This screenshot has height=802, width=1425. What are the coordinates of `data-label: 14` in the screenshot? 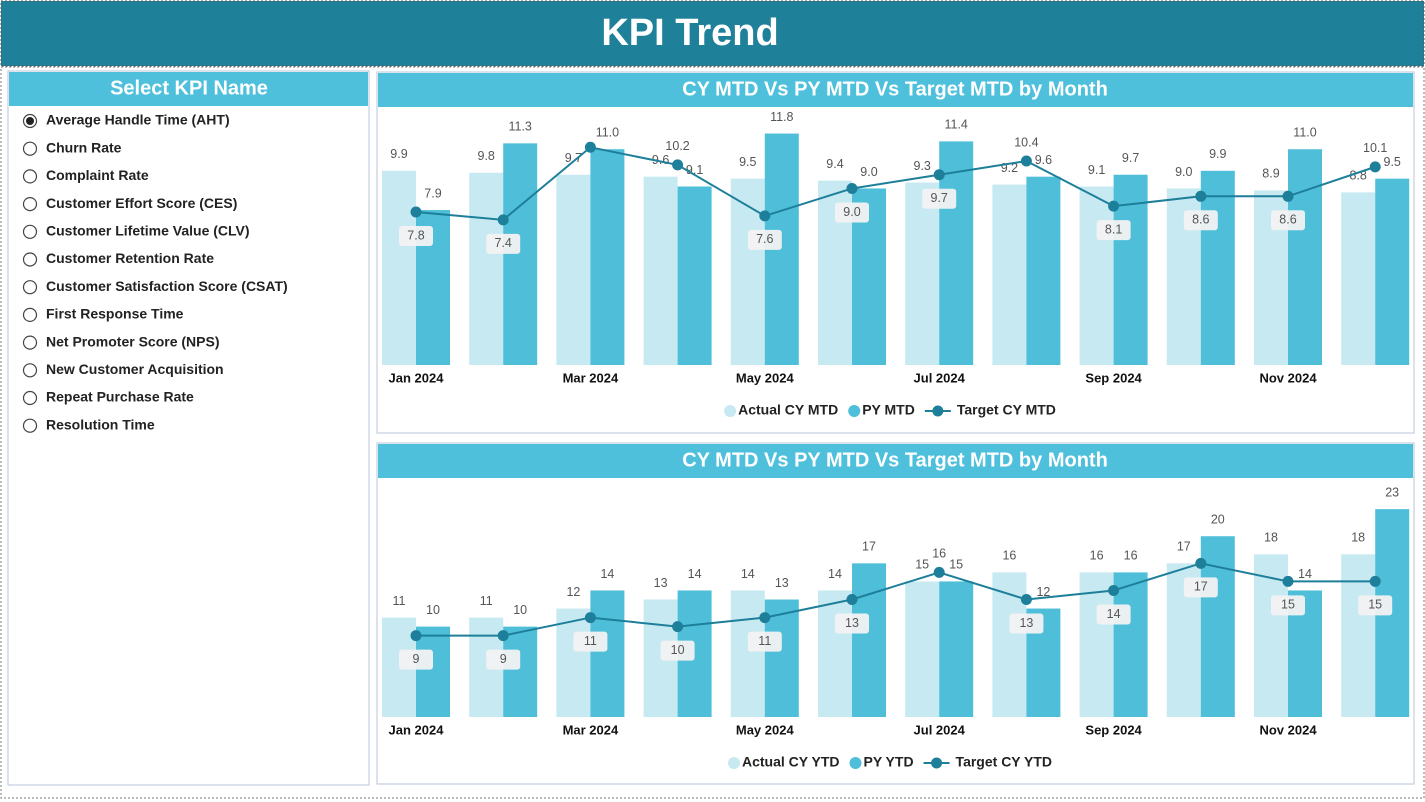 It's located at (748, 574).